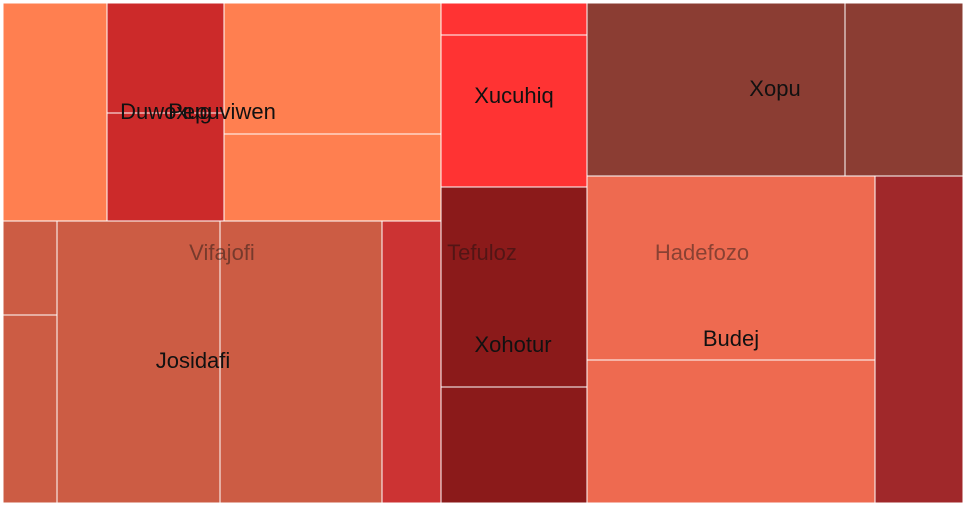  I want to click on label-budej: Budej, so click(731, 338).